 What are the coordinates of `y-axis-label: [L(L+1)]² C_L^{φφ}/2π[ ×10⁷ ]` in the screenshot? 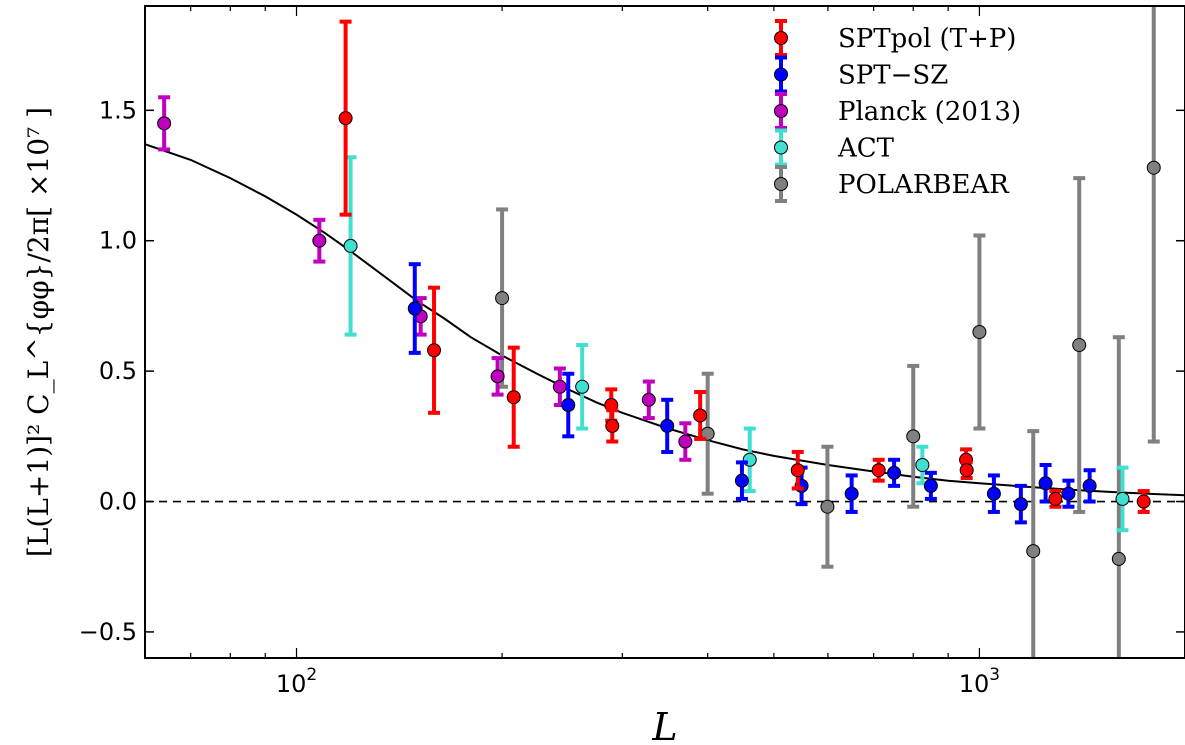 It's located at (38, 332).